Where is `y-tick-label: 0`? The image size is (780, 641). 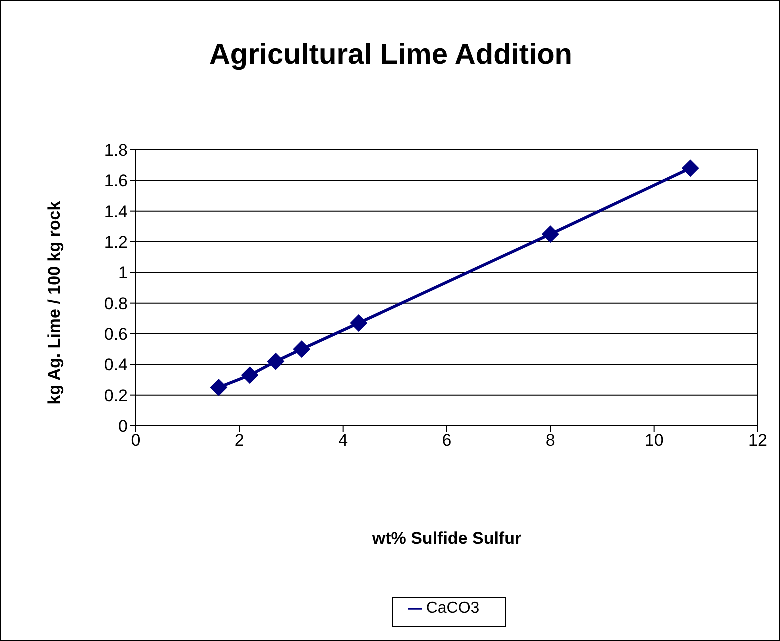 y-tick-label: 0 is located at coordinates (123, 426).